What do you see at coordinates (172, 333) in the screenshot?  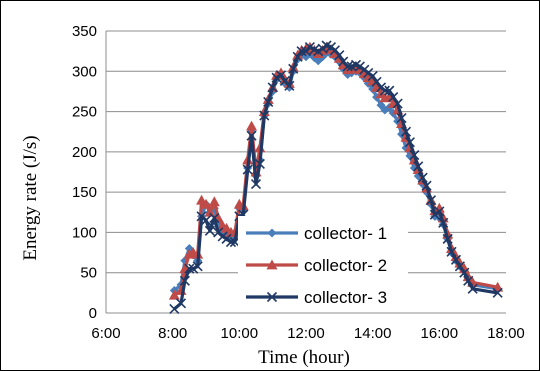 I see `x-tick-label: 8:00` at bounding box center [172, 333].